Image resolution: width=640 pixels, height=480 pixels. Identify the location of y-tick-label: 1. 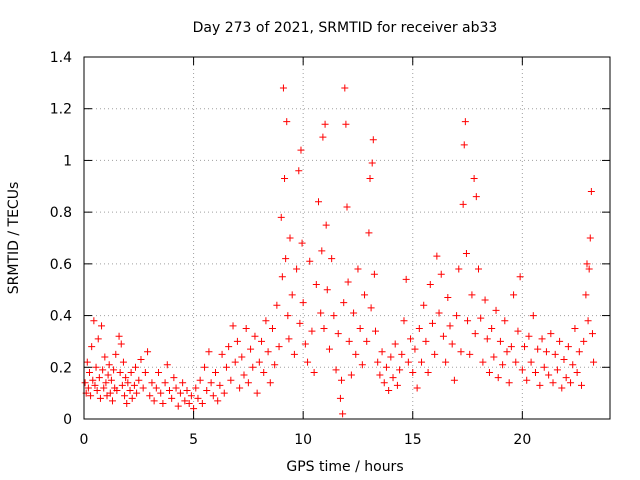
(67, 161).